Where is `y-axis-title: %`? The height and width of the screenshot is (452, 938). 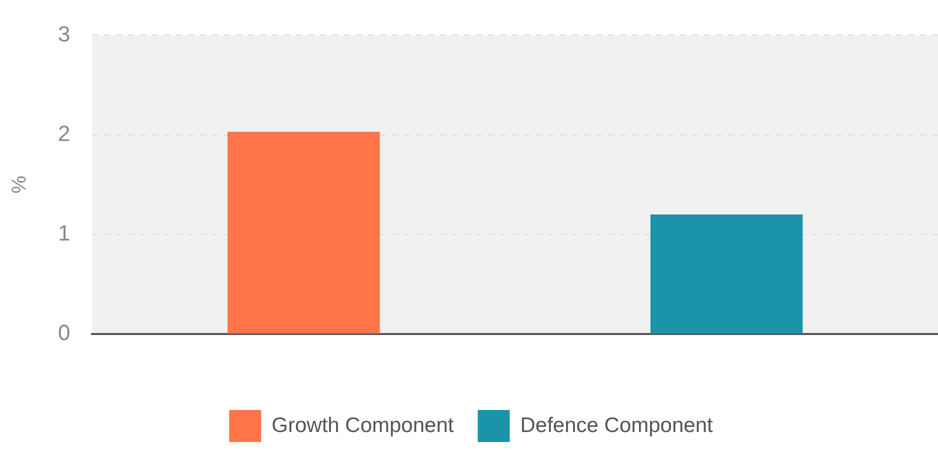 y-axis-title: % is located at coordinates (19, 185).